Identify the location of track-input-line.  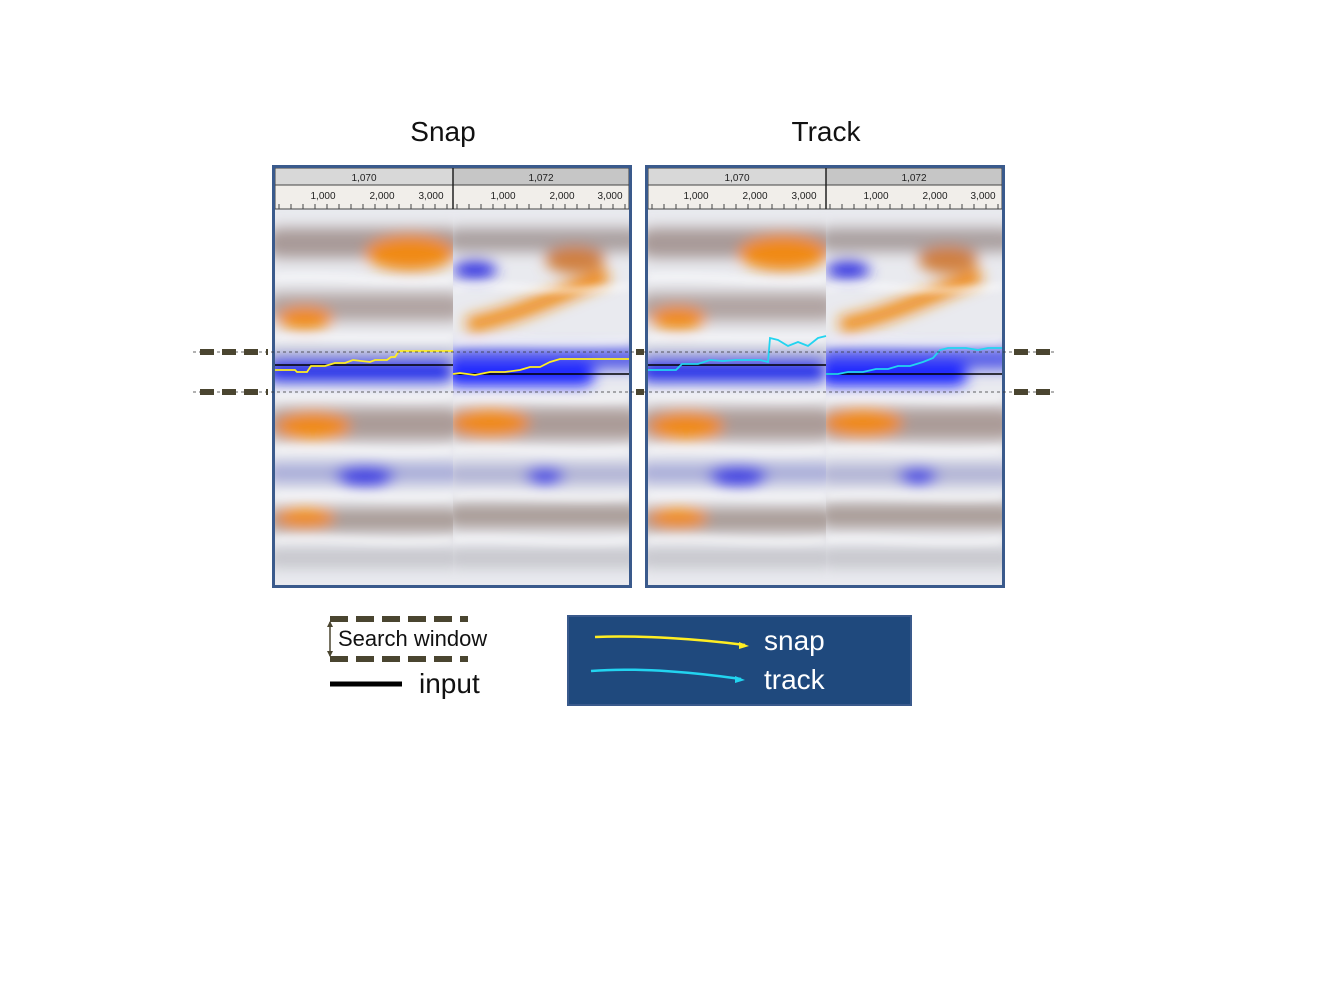
(825, 369).